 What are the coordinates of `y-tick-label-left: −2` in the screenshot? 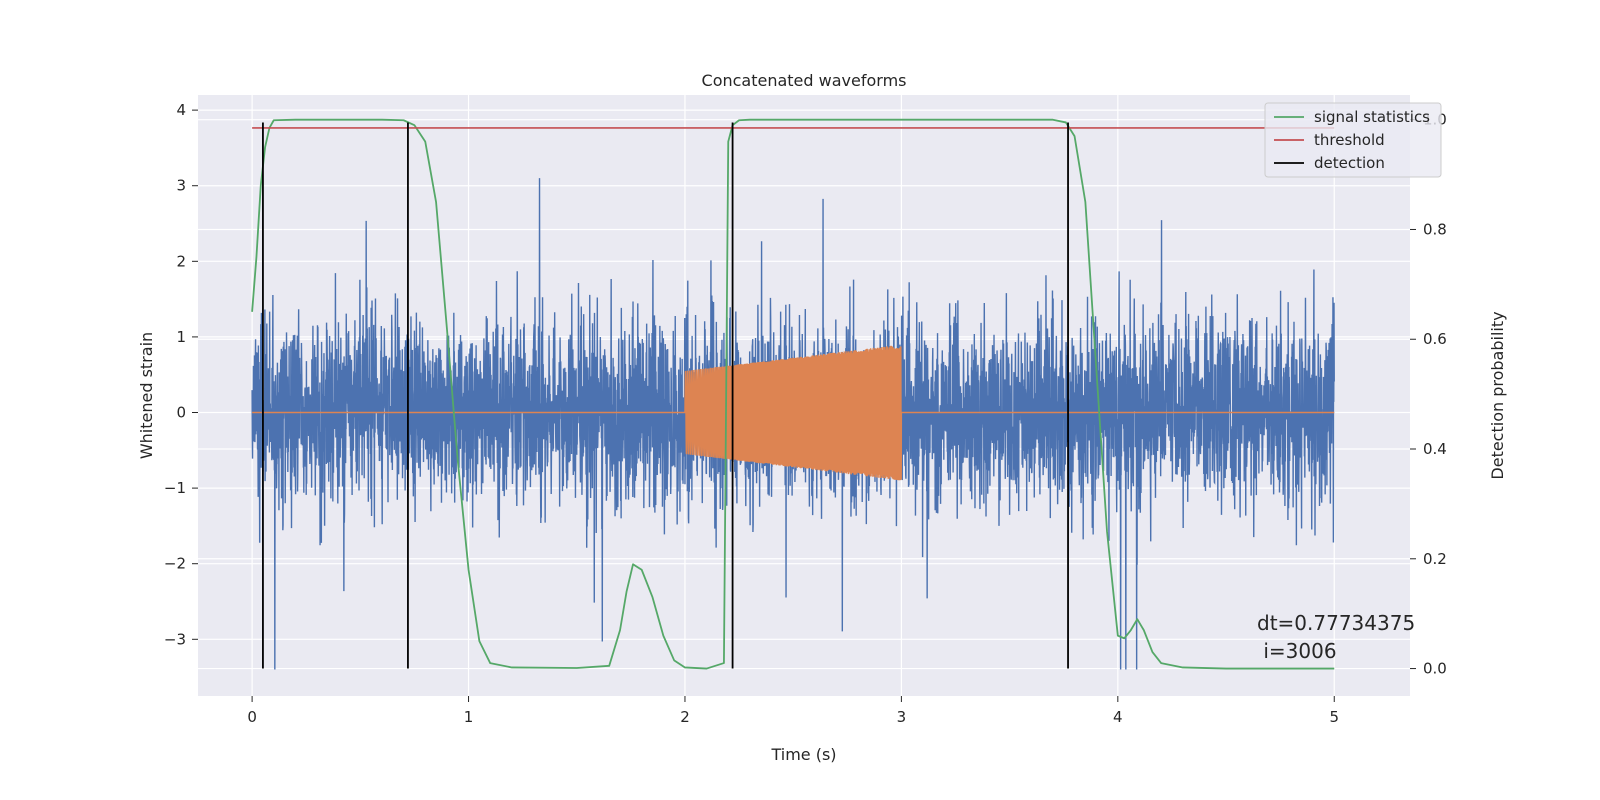 It's located at (175, 564).